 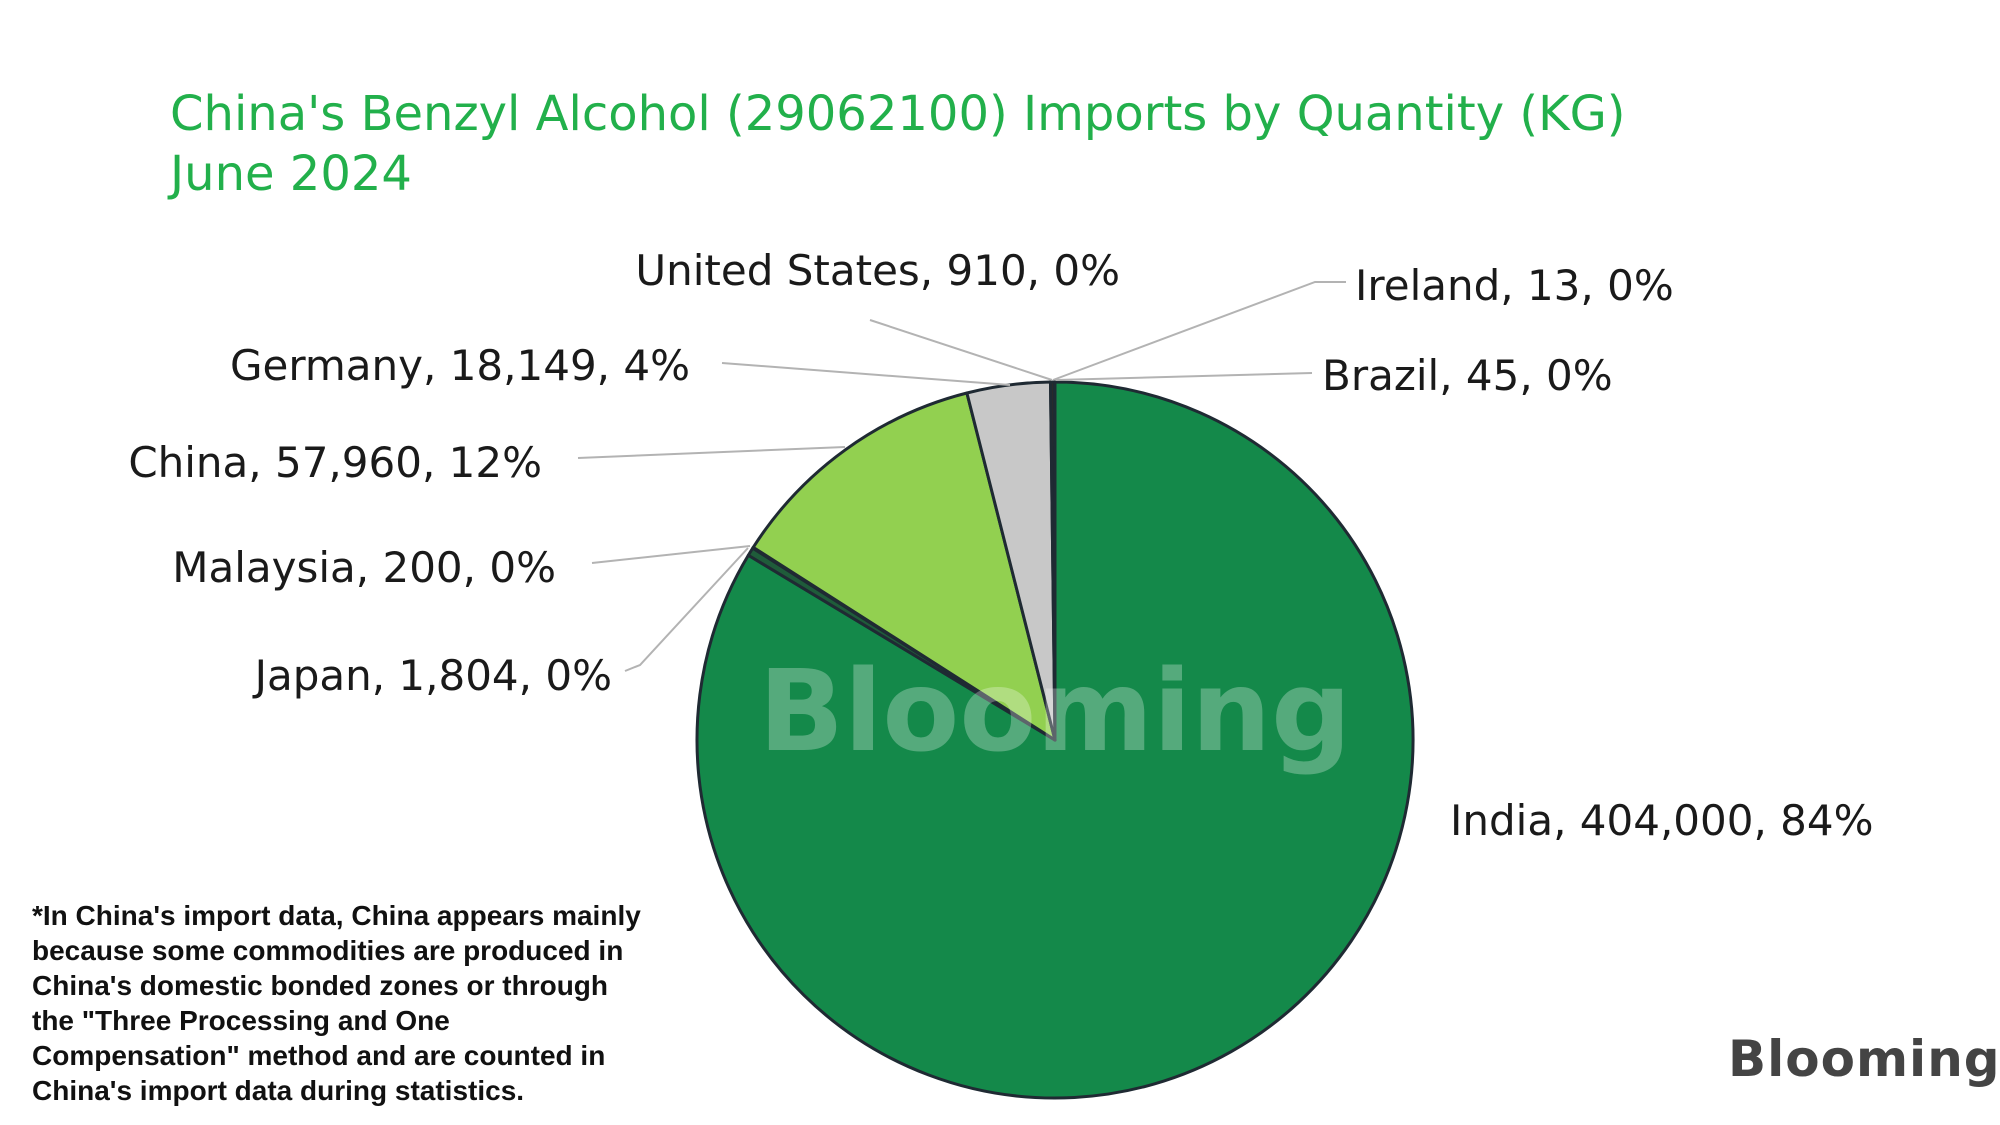 What do you see at coordinates (877, 270) in the screenshot?
I see `slice-label-united-states: United States, 910, 0%` at bounding box center [877, 270].